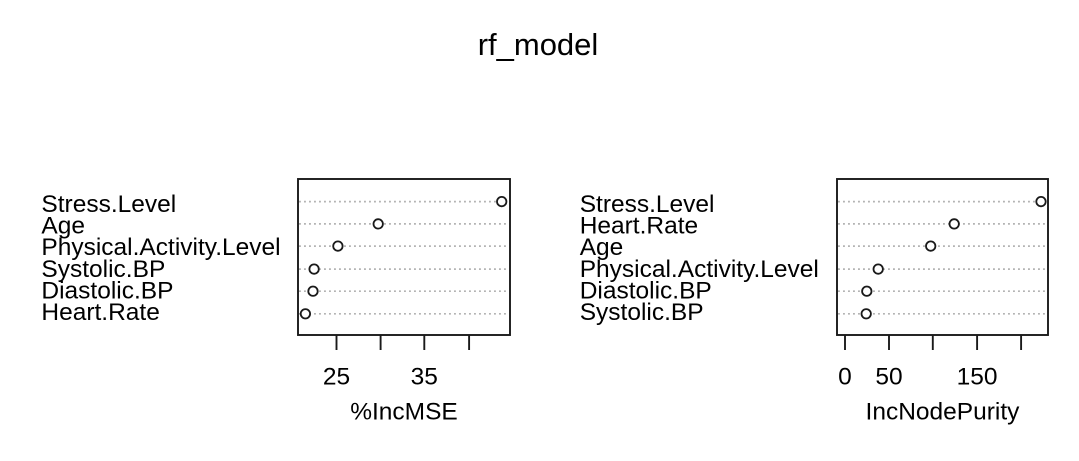 This screenshot has height=461, width=1079. I want to click on svg-text: %IncMSE, so click(404, 412).